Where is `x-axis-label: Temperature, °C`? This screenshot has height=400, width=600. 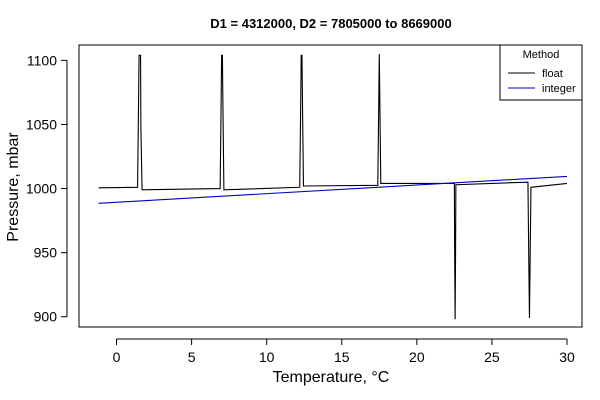
x-axis-label: Temperature, °C is located at coordinates (331, 377).